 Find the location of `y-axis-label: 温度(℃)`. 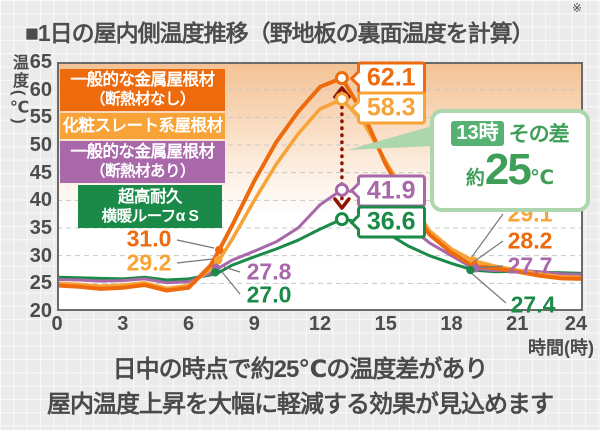

y-axis-label: 温度(℃) is located at coordinates (18, 90).